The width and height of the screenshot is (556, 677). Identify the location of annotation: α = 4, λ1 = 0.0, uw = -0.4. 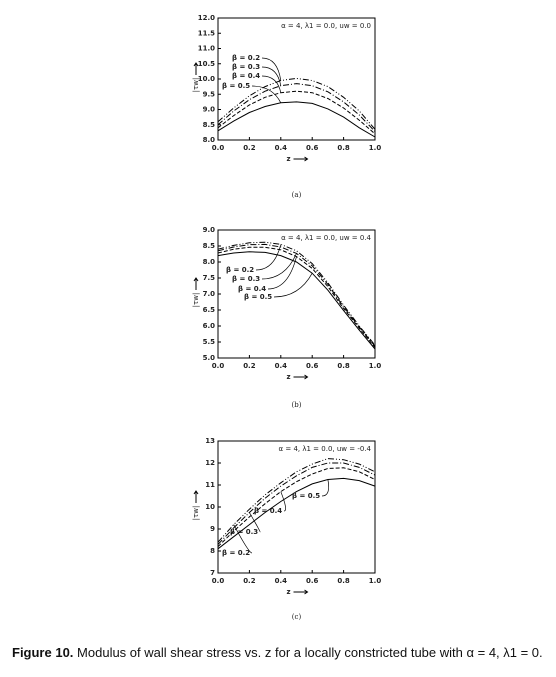
(325, 449).